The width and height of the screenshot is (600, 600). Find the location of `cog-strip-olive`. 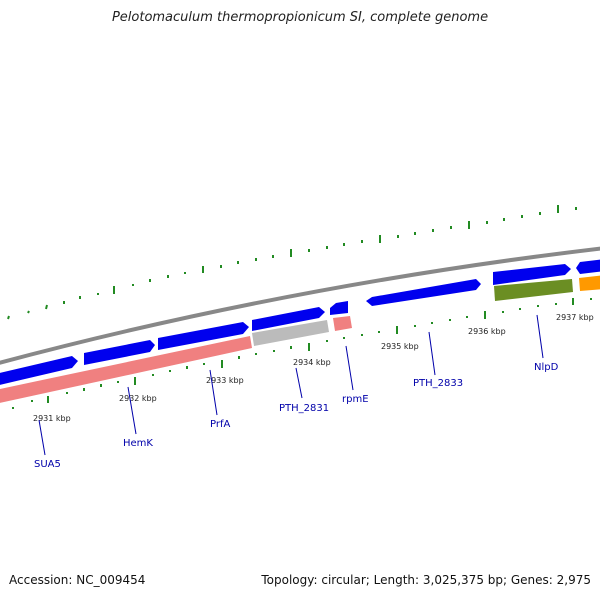

cog-strip-olive is located at coordinates (533, 290).